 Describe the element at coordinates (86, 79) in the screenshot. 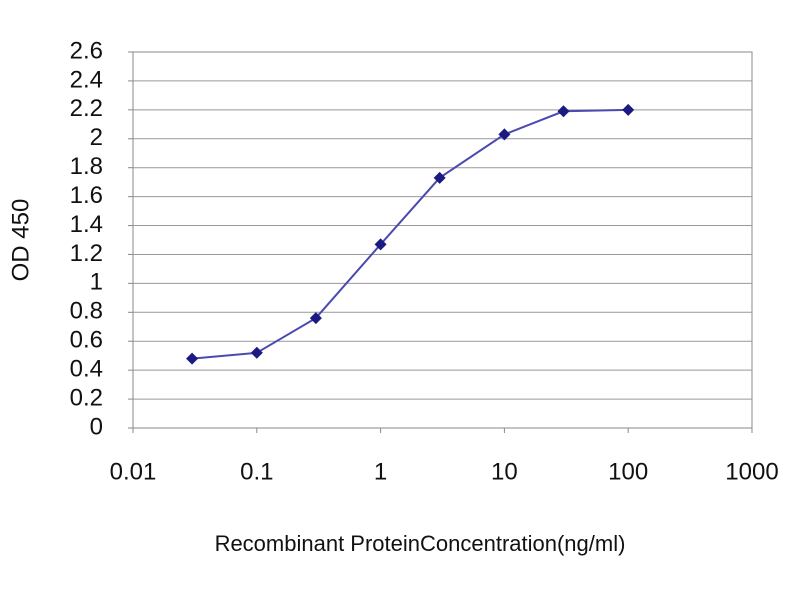

I see `y-tick-label: 2.4` at that location.